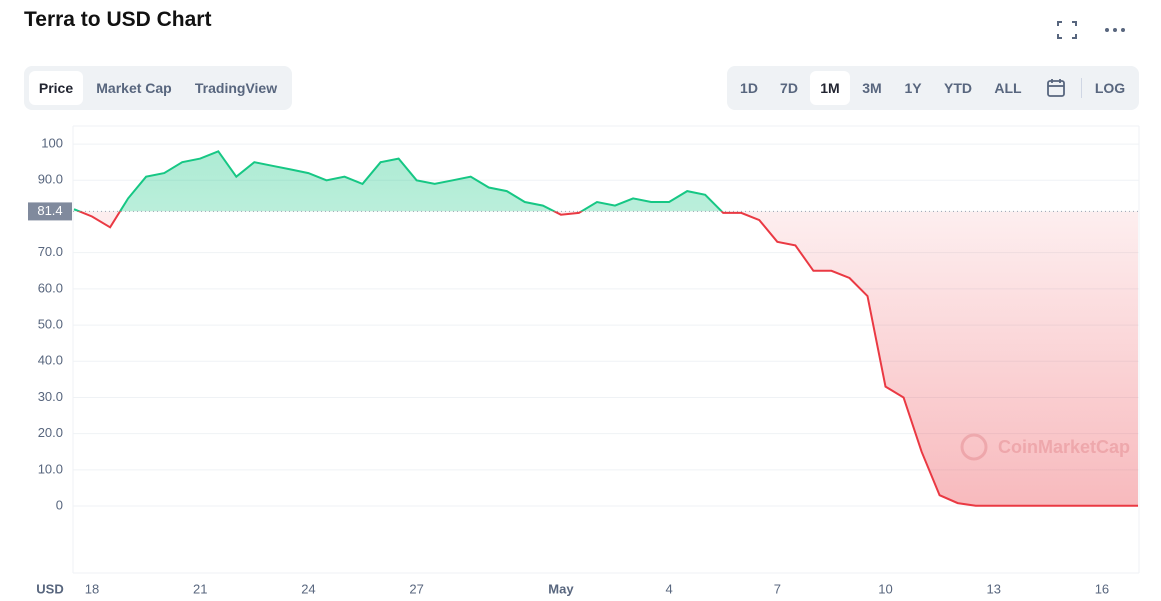 The height and width of the screenshot is (601, 1161). What do you see at coordinates (669, 588) in the screenshot?
I see `x-tick-label: 4` at bounding box center [669, 588].